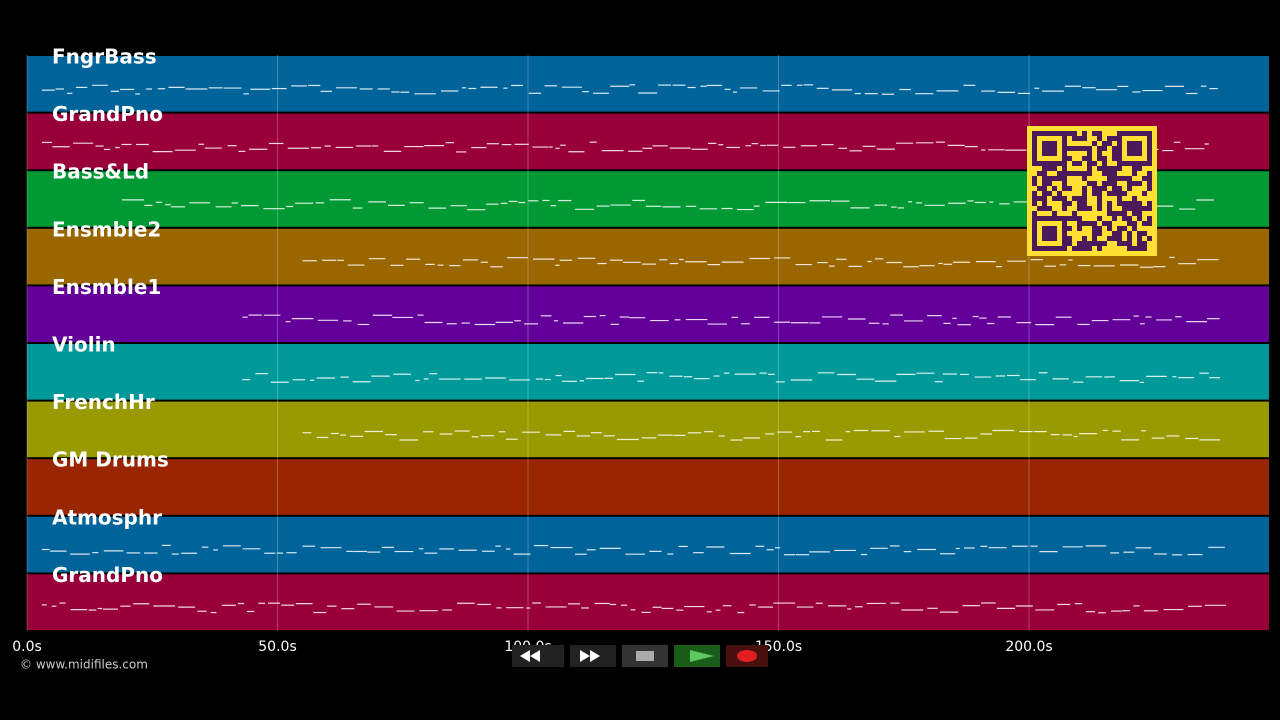 This screenshot has height=720, width=1280. Describe the element at coordinates (590, 656) in the screenshot. I see `forward-icon` at that location.